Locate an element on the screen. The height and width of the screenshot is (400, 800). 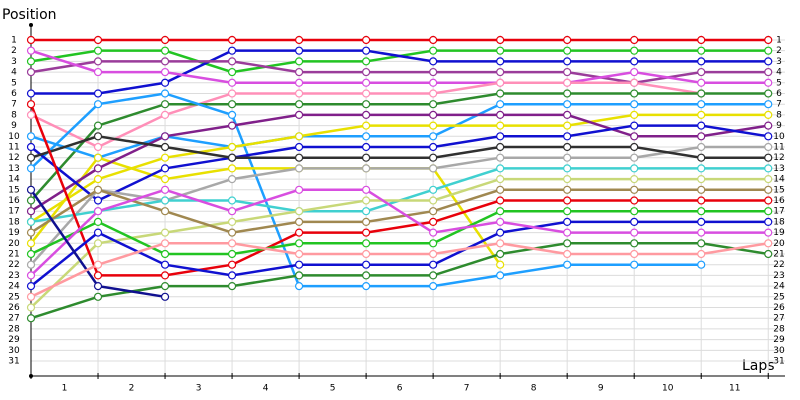
x-tick-label: 8 is located at coordinates (534, 389).